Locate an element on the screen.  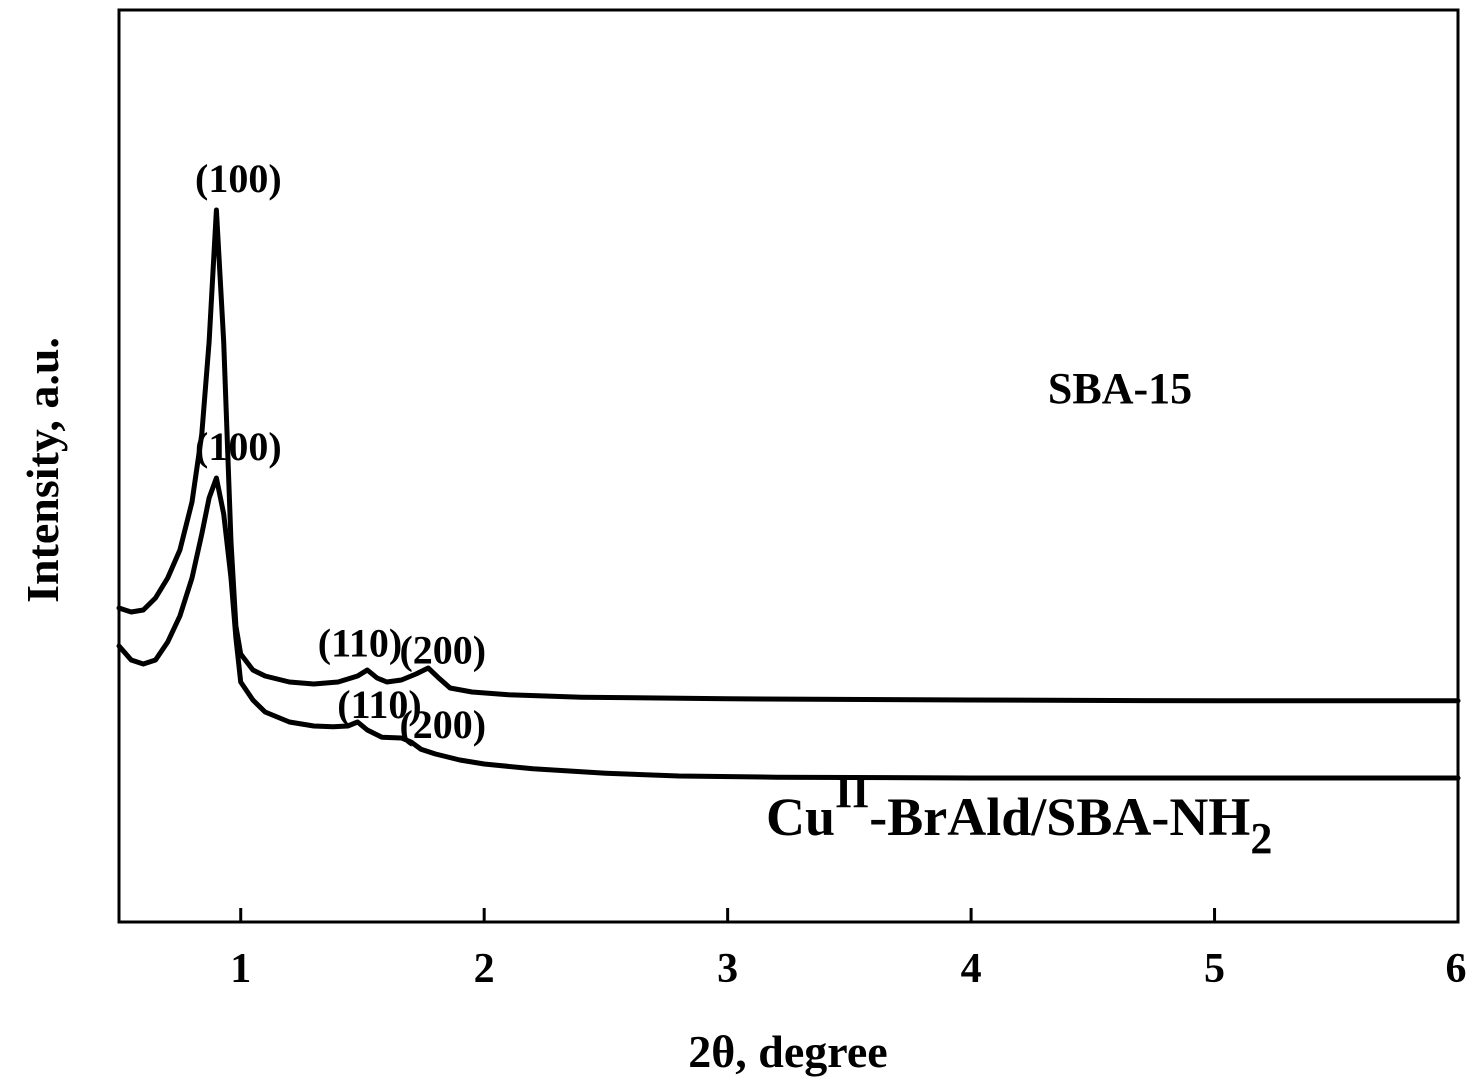
x-tick-label: 1 is located at coordinates (240, 969).